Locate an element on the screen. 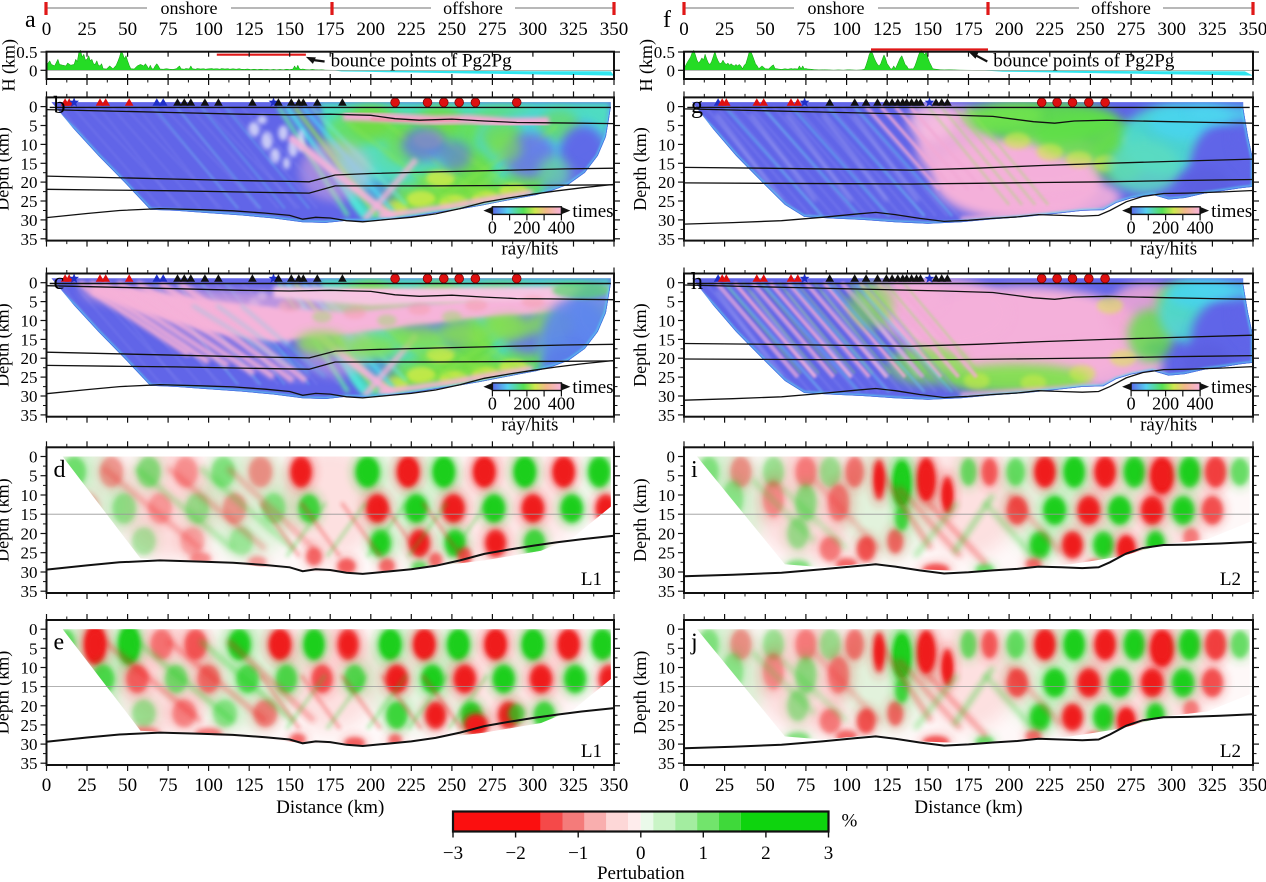  svg-text: 2 is located at coordinates (766, 853).